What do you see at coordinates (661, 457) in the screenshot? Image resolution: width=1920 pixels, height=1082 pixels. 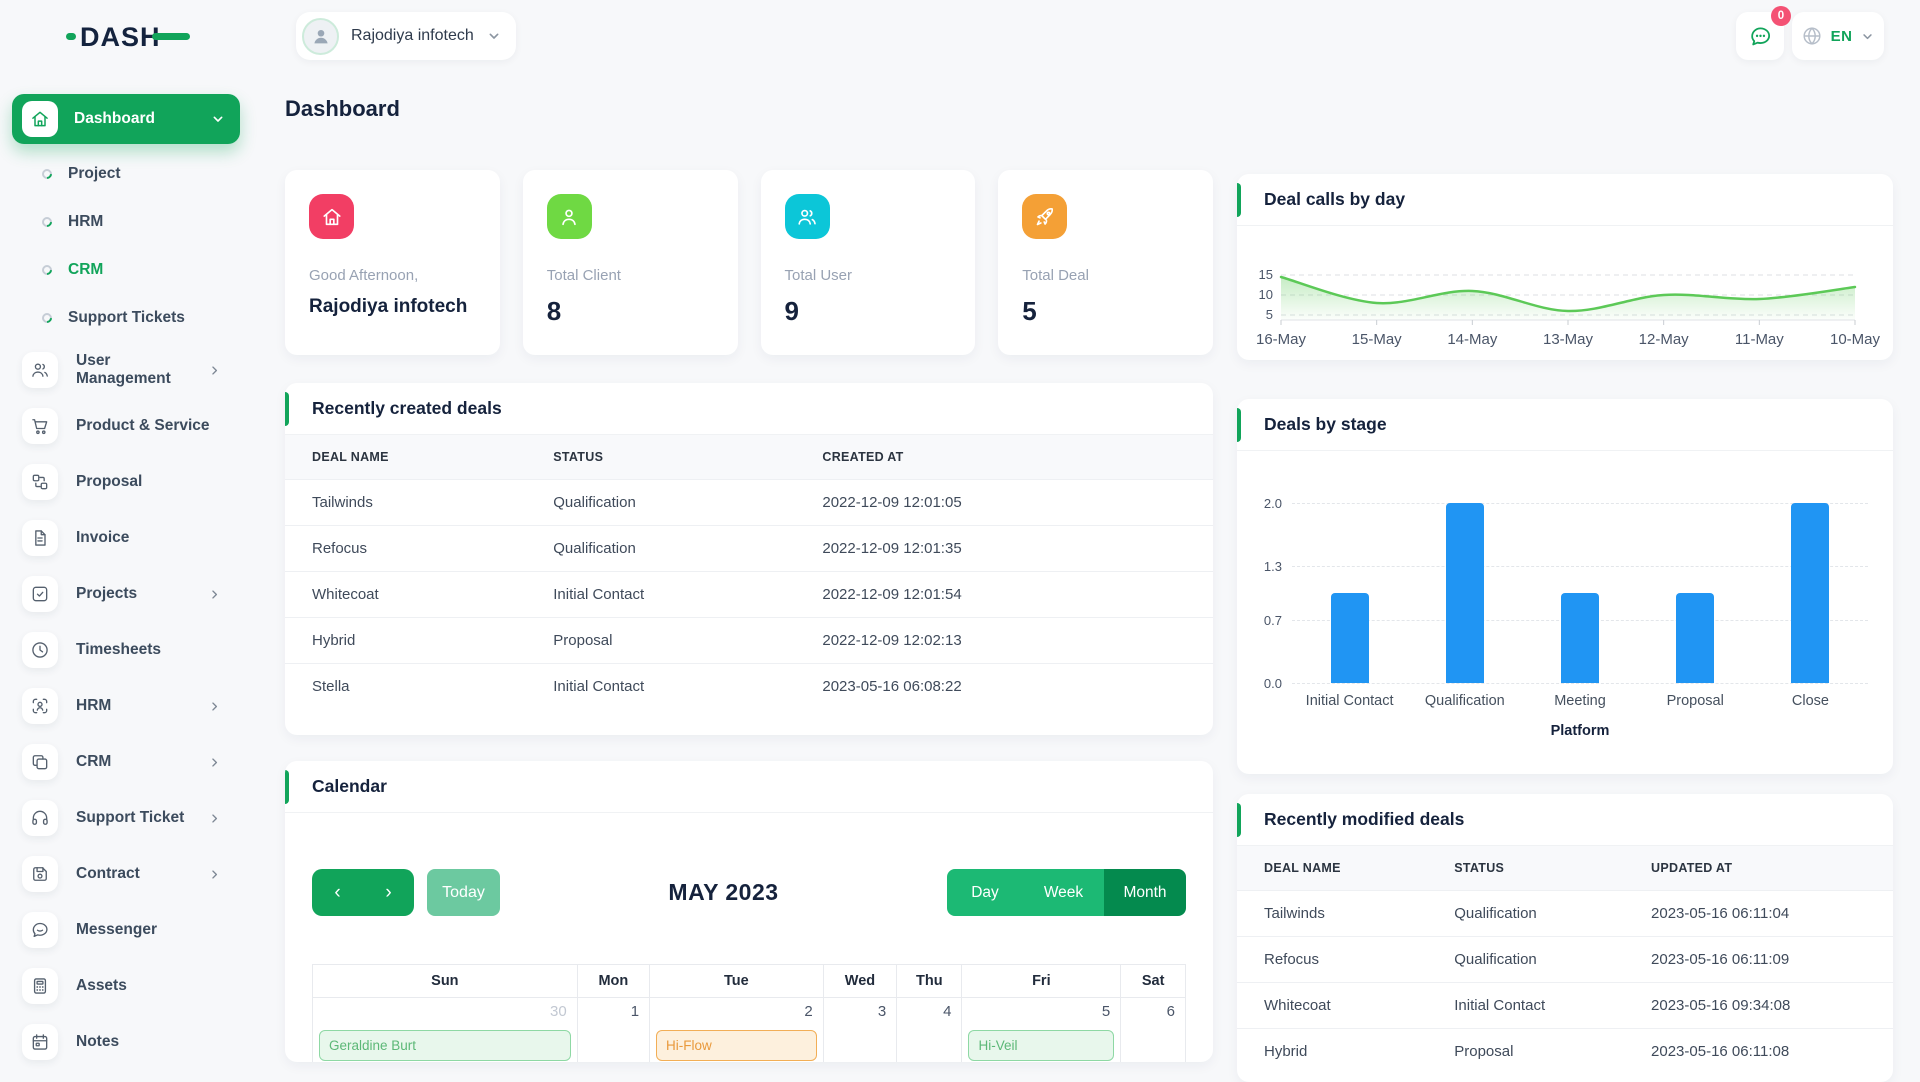 I see `column-header: STATUS` at bounding box center [661, 457].